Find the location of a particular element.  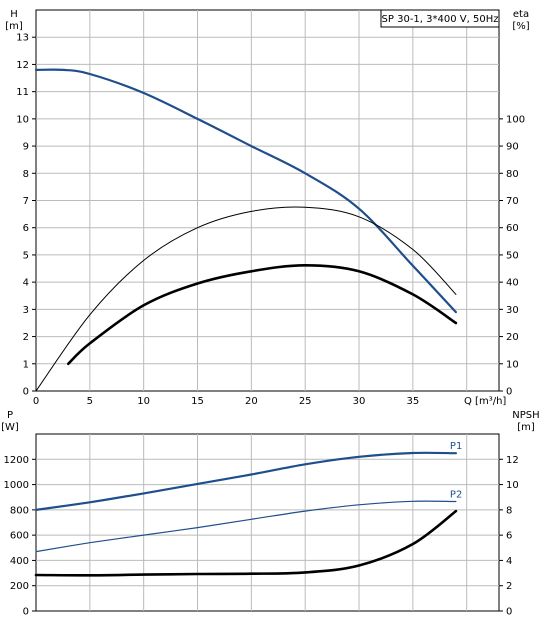

bottom-right-tick-label: 8 is located at coordinates (509, 510).